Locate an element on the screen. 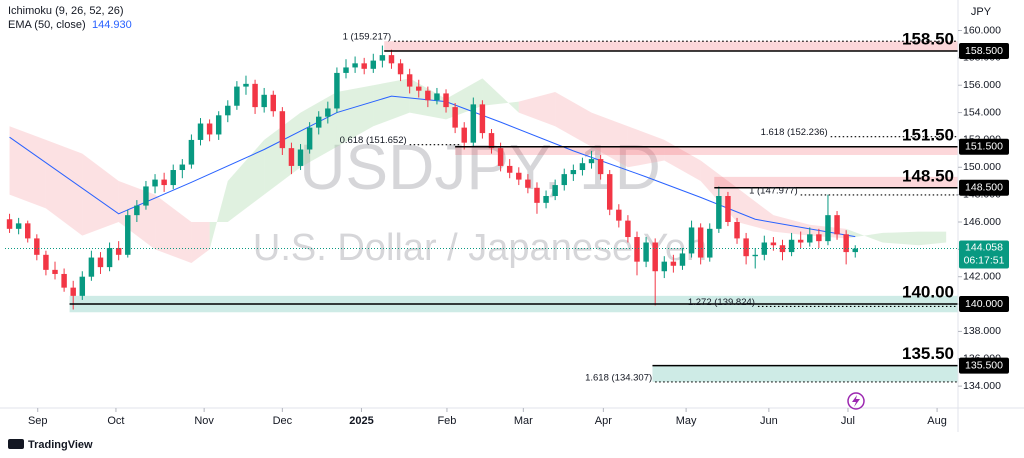  x-tick-label: Dec is located at coordinates (283, 421).